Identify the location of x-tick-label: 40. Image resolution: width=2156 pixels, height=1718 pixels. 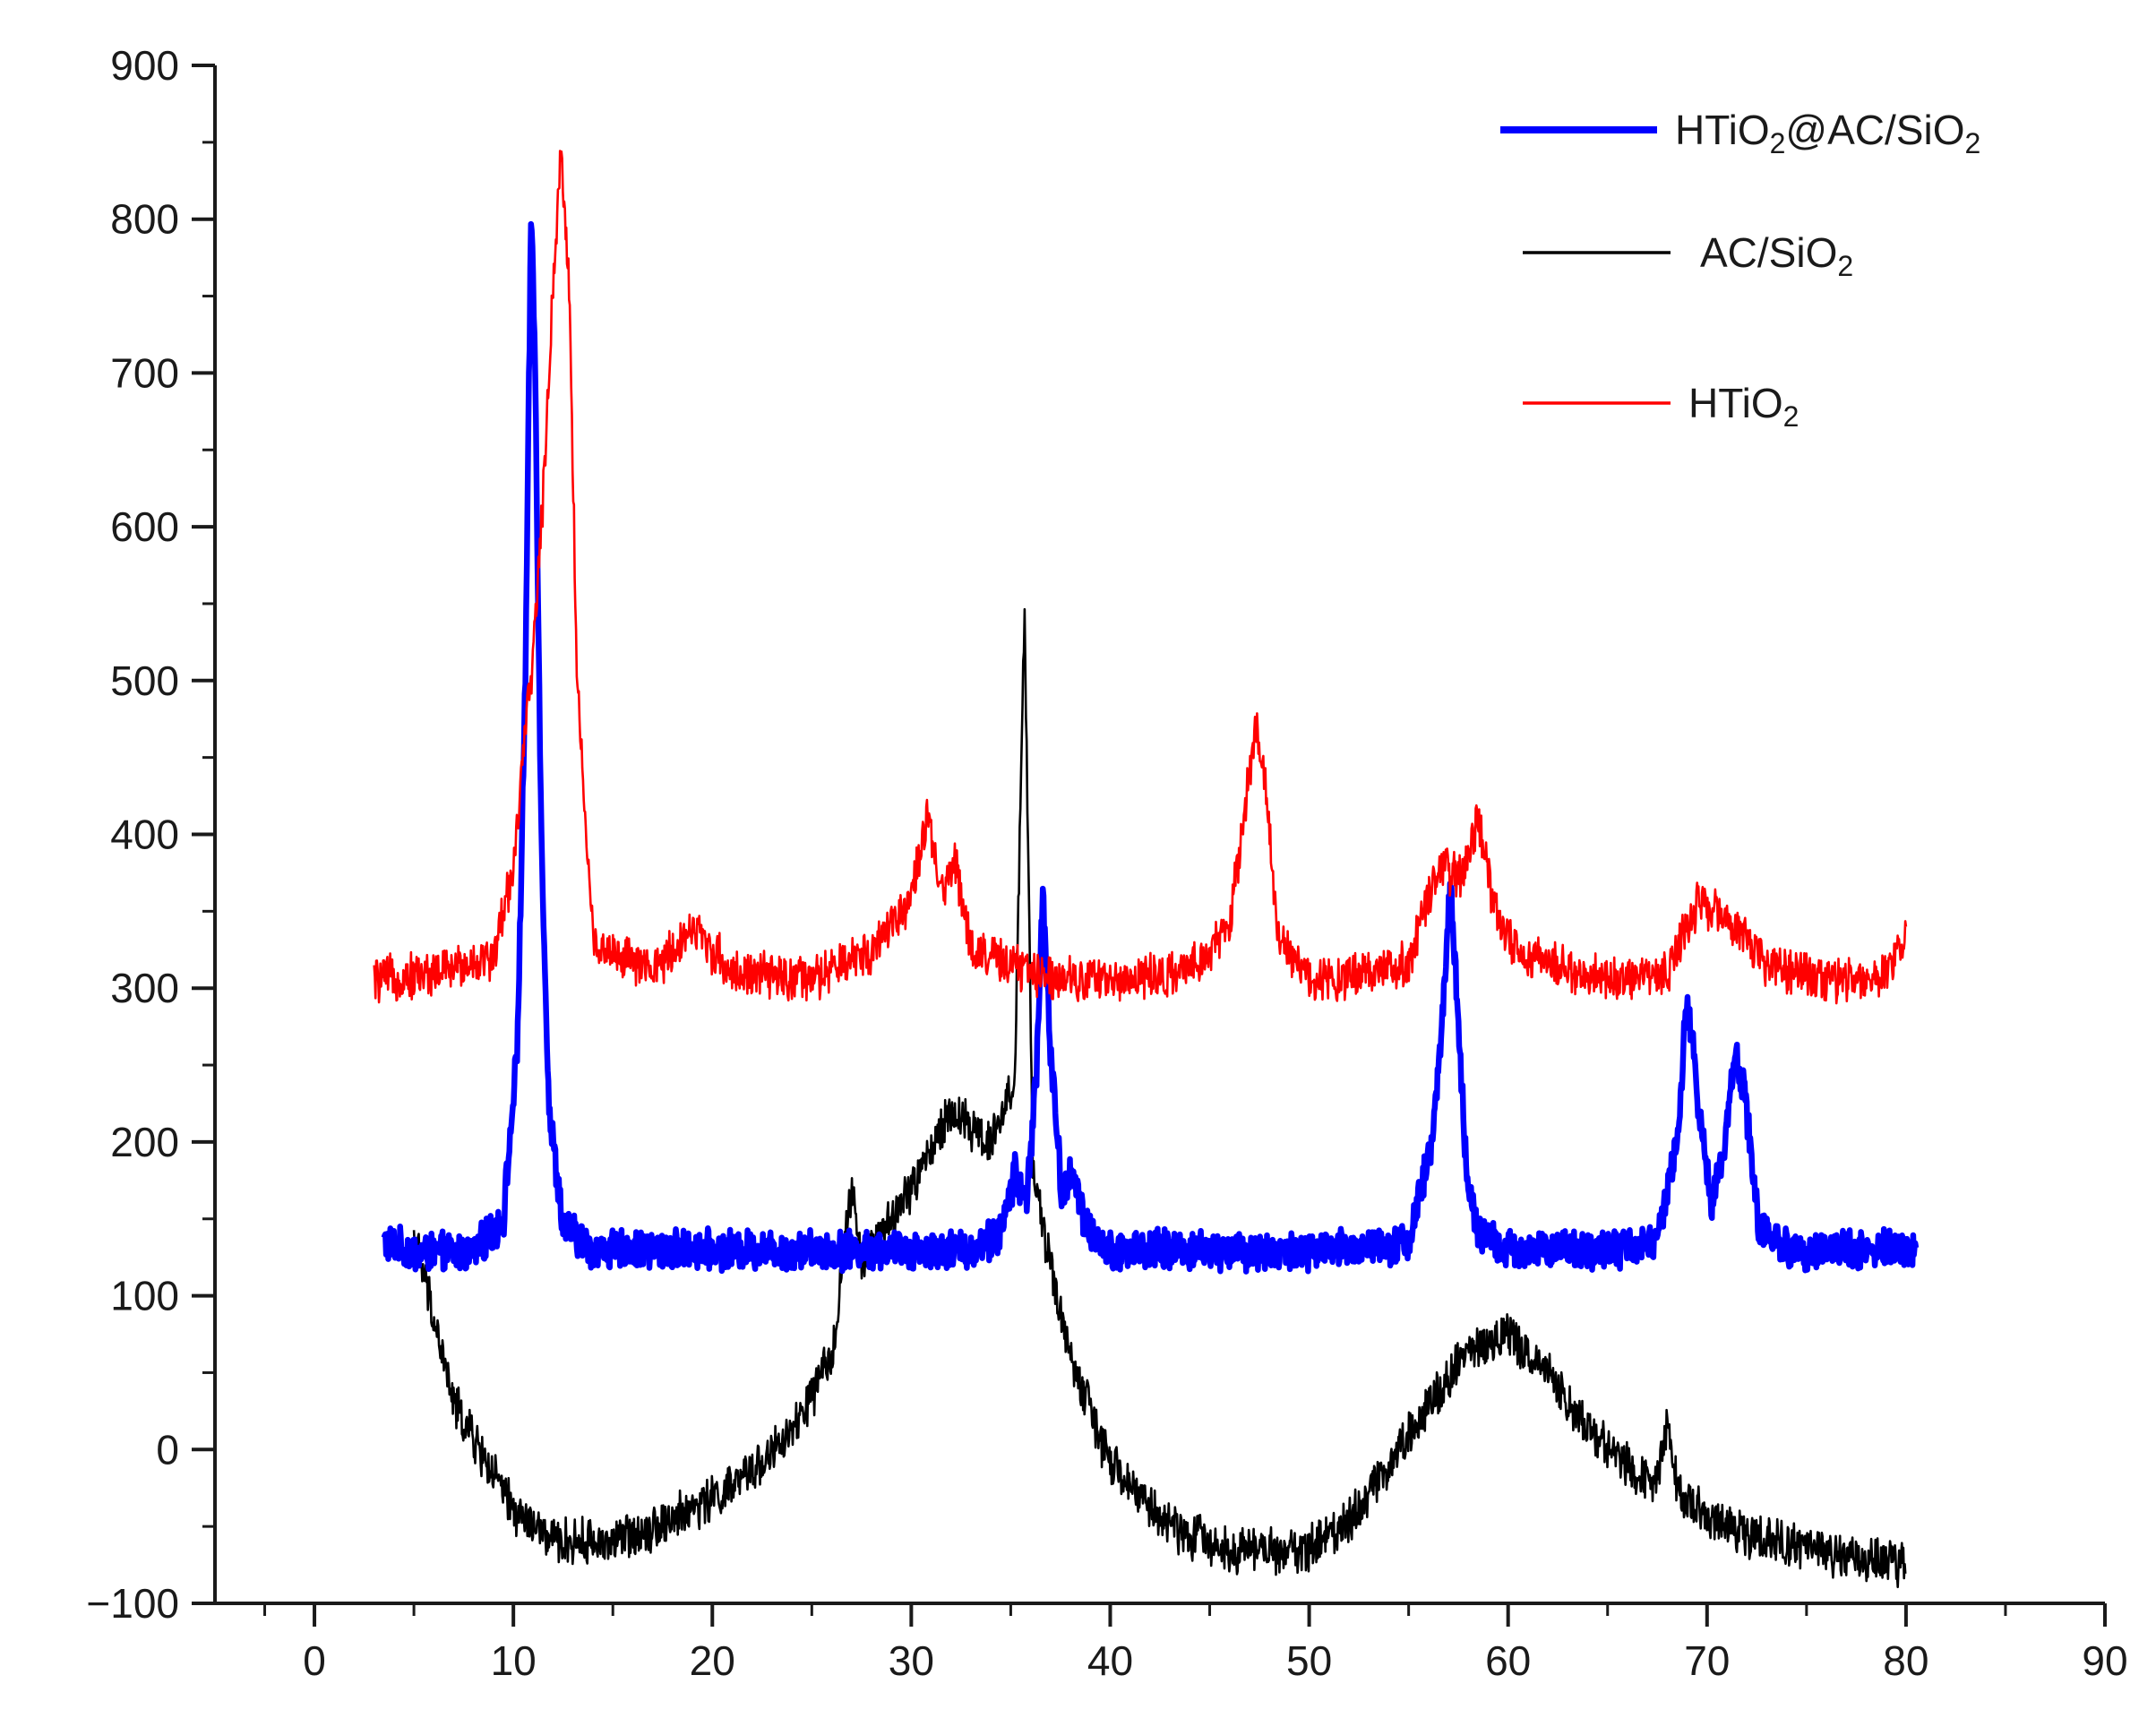
(1110, 1660).